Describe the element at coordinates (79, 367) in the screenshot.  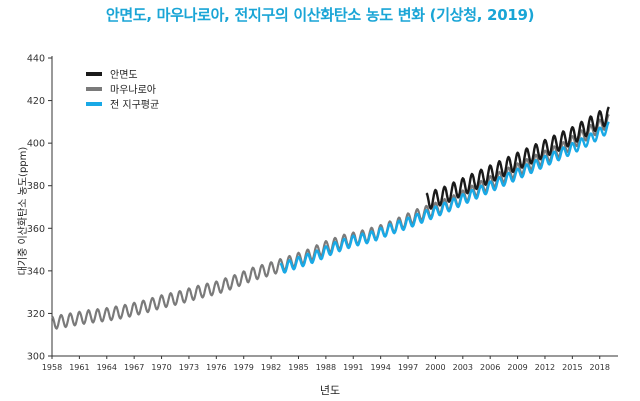
I see `x-tick-label: 1961` at that location.